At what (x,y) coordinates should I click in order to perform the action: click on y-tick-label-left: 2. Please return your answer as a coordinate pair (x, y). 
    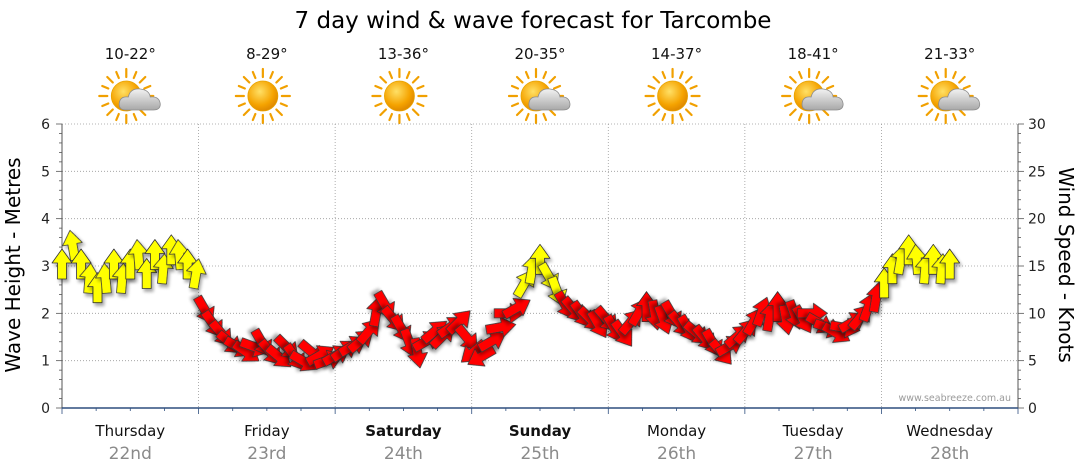
    Looking at the image, I should click on (45, 314).